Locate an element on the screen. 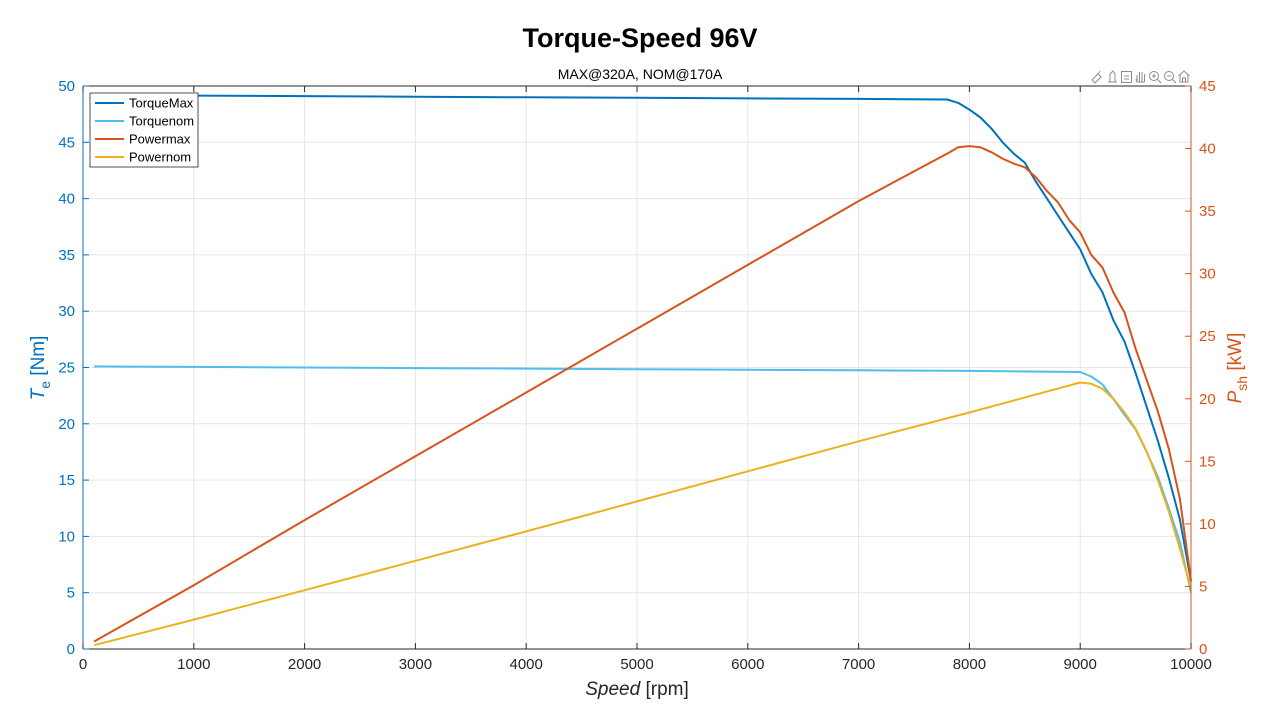 The width and height of the screenshot is (1272, 720). x-tick-label: 7000 is located at coordinates (858, 664).